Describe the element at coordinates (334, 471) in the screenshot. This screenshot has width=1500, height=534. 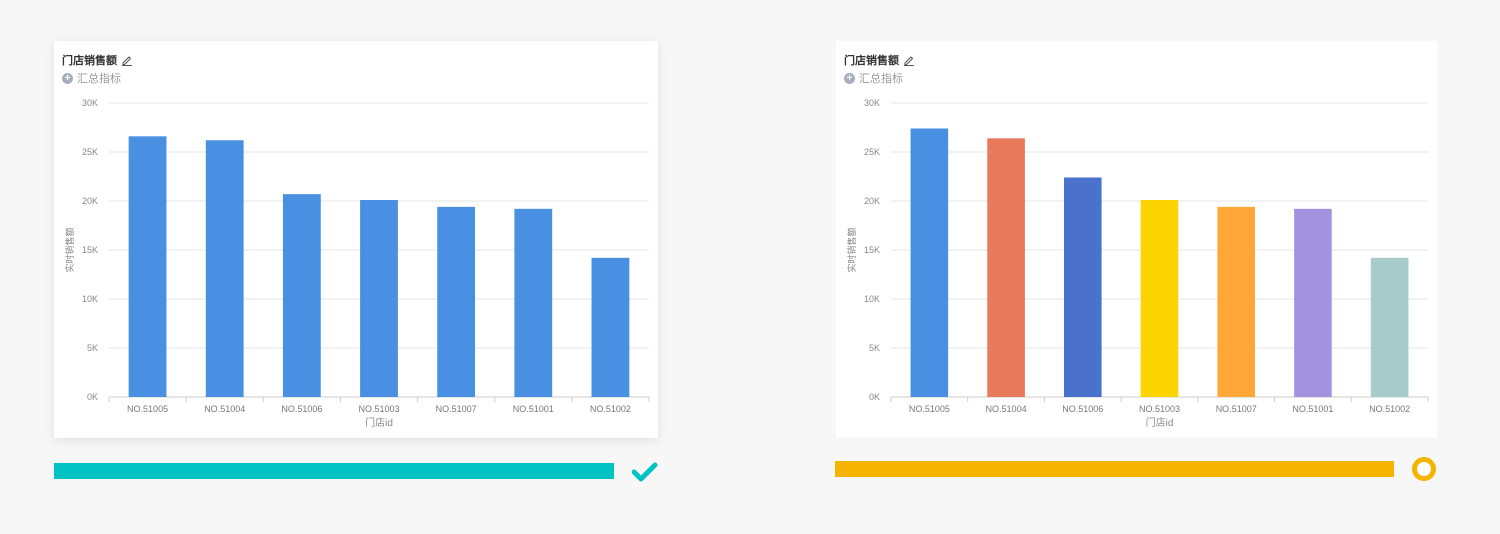
I see `progress-bar-left` at that location.